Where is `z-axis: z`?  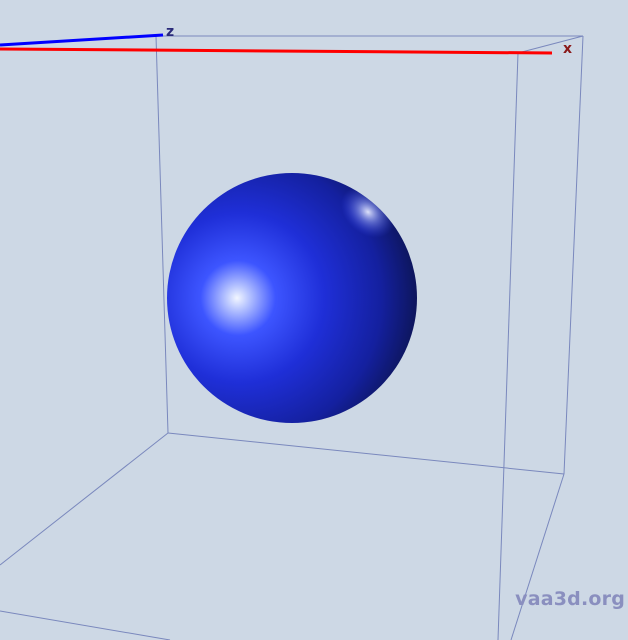 z-axis: z is located at coordinates (87, 35).